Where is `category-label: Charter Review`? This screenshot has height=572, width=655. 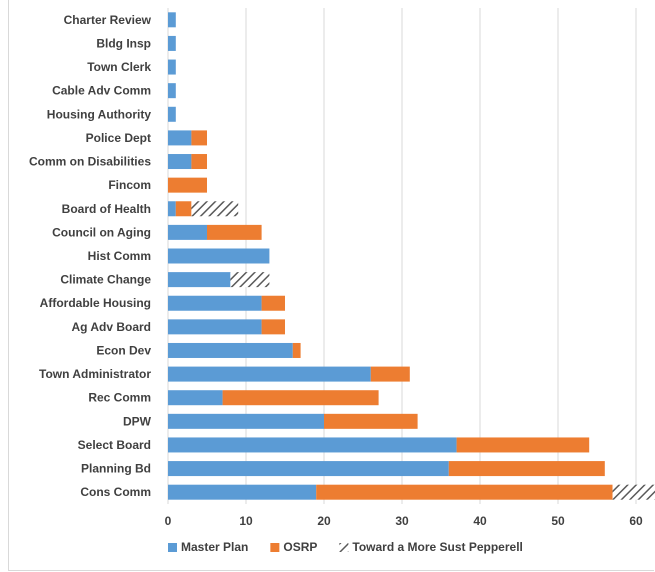
category-label: Charter Review is located at coordinates (108, 20).